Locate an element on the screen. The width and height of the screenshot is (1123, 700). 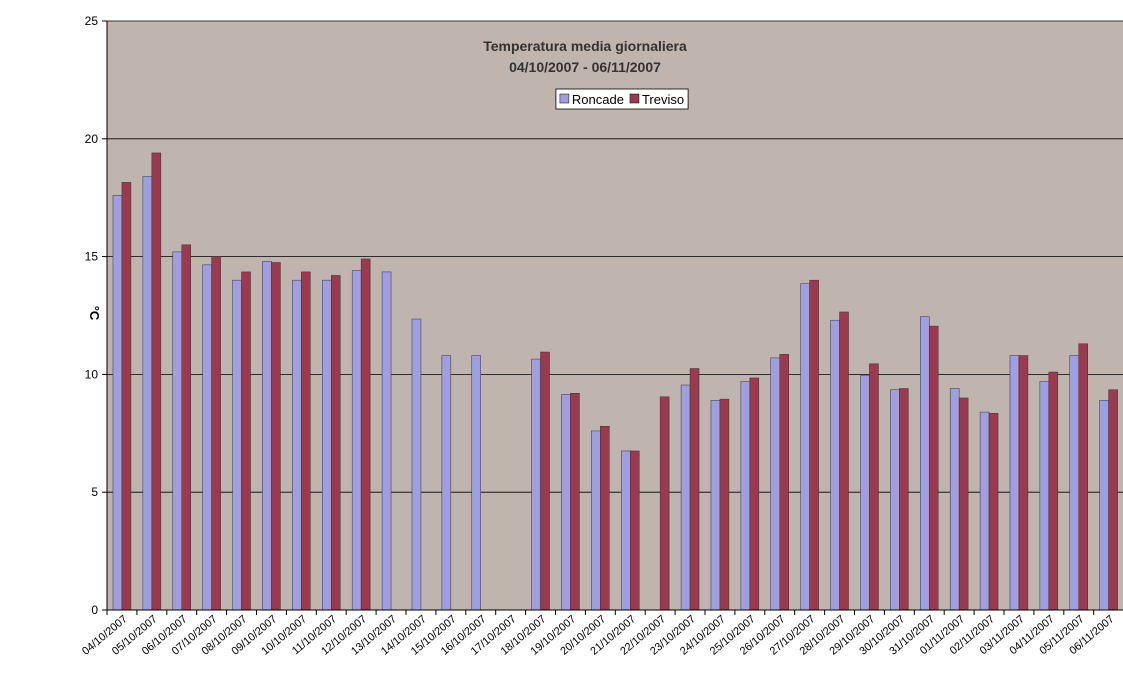
chart-subtitle: 04/10/2007 - 06/11/2007 is located at coordinates (585, 67).